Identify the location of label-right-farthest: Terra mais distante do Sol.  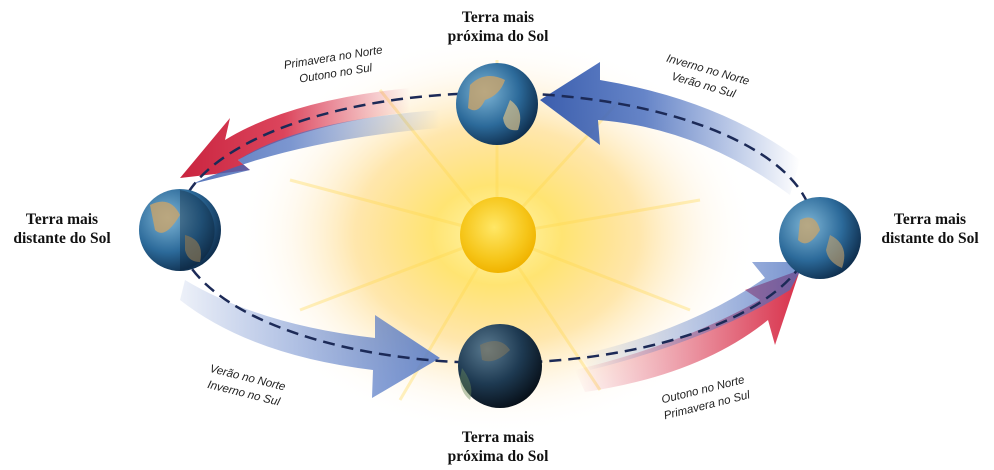
(930, 229).